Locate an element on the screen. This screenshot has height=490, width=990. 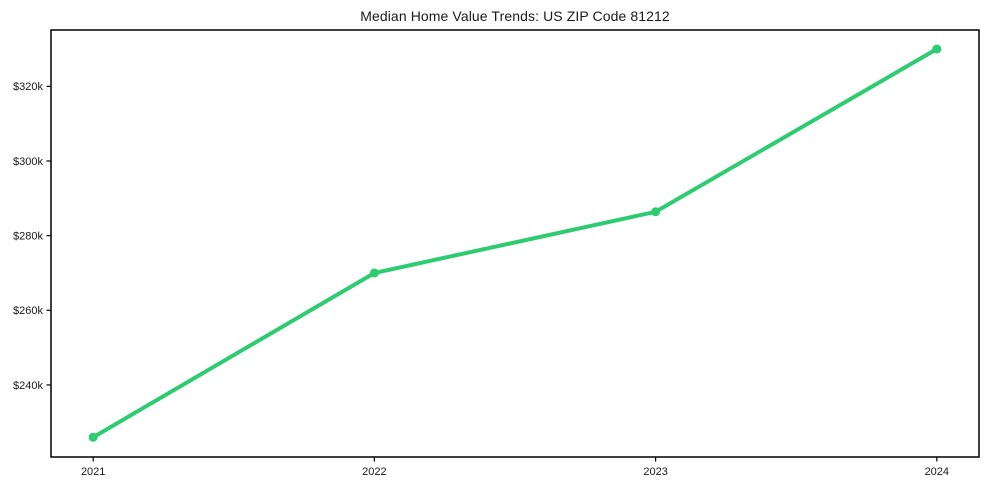
y-tick-label: $280k is located at coordinates (28, 236).